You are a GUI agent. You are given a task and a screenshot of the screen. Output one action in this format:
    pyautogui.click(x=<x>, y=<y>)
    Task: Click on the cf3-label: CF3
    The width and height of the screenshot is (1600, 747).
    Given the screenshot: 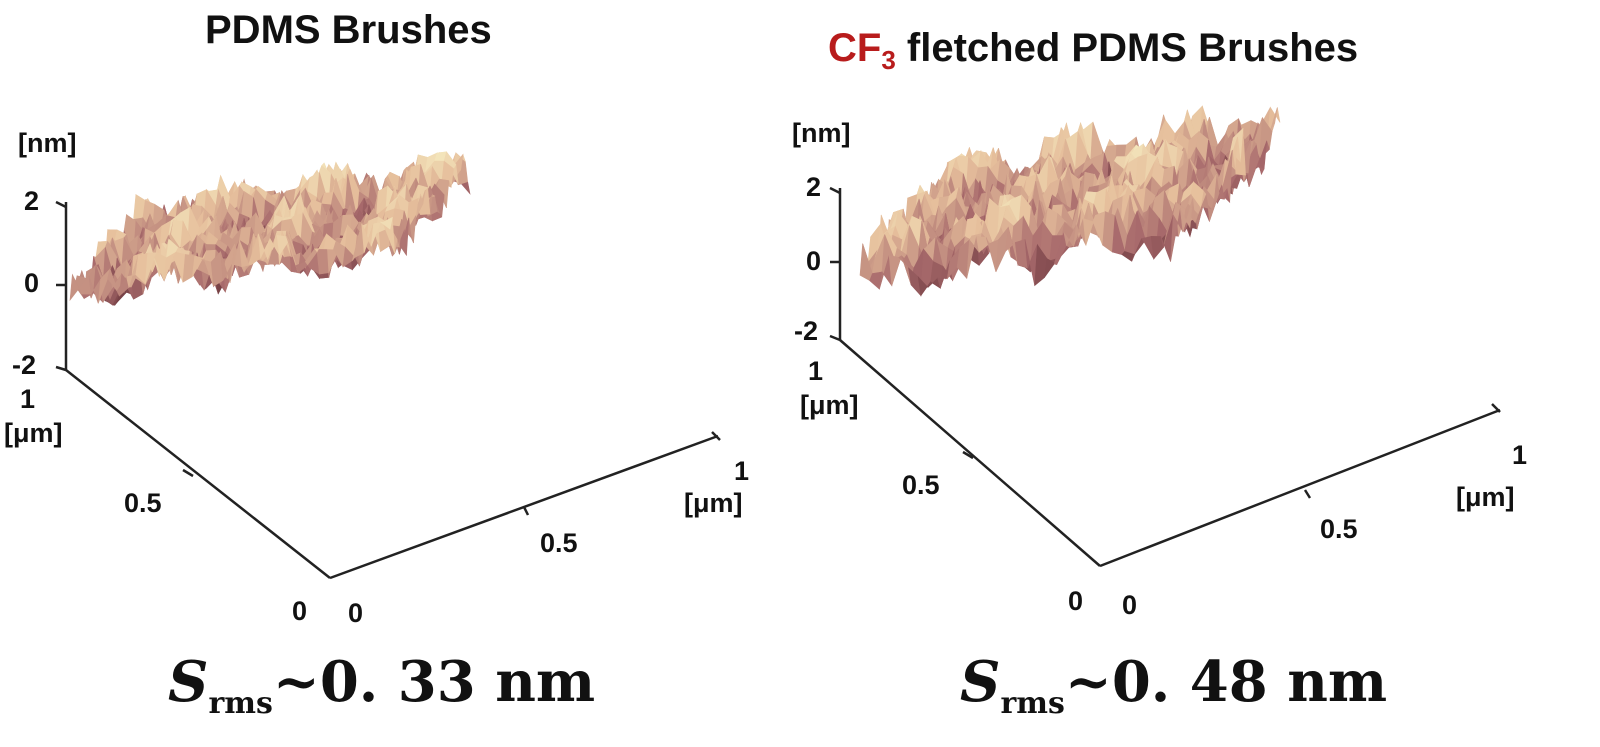 What is the action you would take?
    pyautogui.click(x=862, y=50)
    